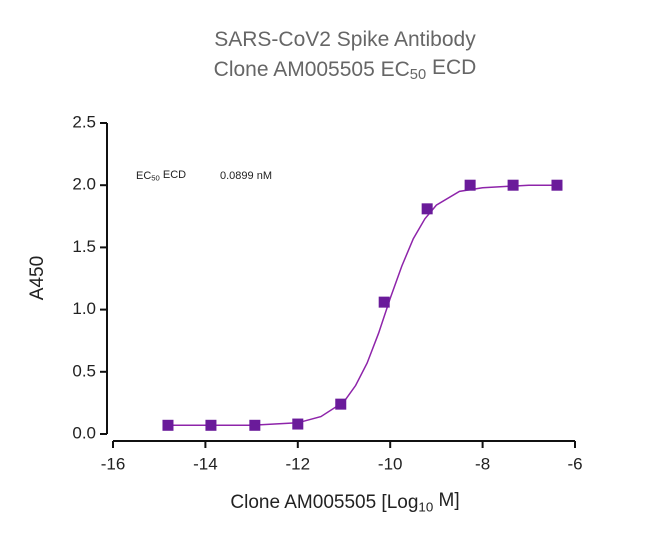  What do you see at coordinates (574, 463) in the screenshot?
I see `x-tick-label: -6` at bounding box center [574, 463].